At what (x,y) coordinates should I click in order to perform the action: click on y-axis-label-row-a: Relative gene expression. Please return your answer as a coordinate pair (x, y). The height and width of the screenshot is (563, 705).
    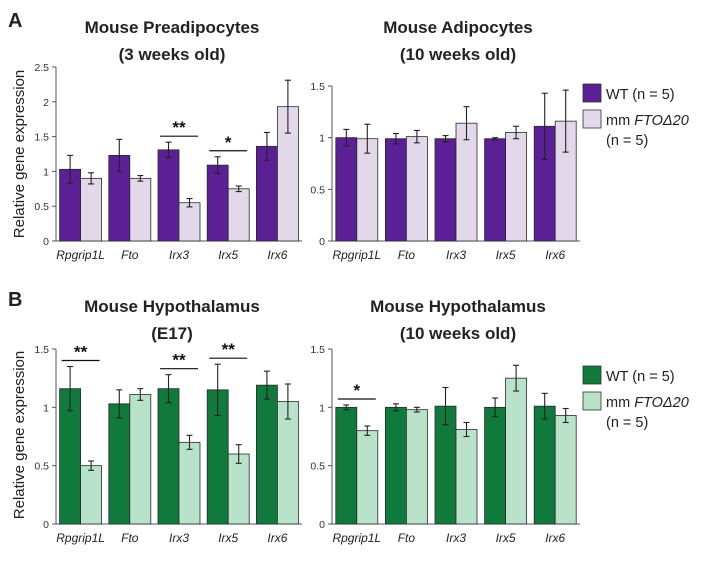
    Looking at the image, I should click on (19, 154).